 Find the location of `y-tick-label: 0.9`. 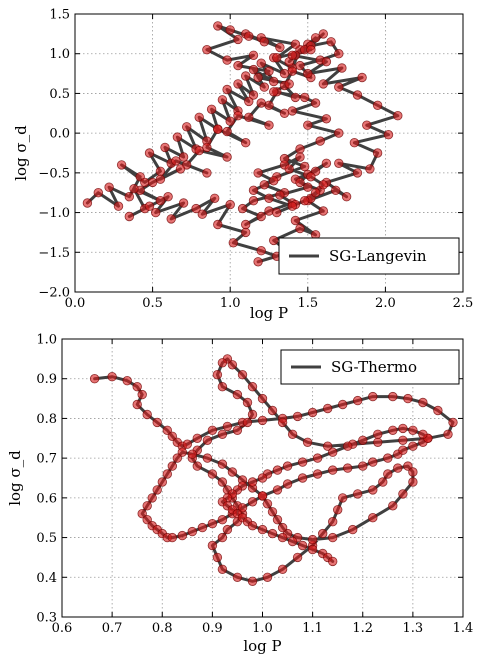

y-tick-label: 0.9 is located at coordinates (46, 379).